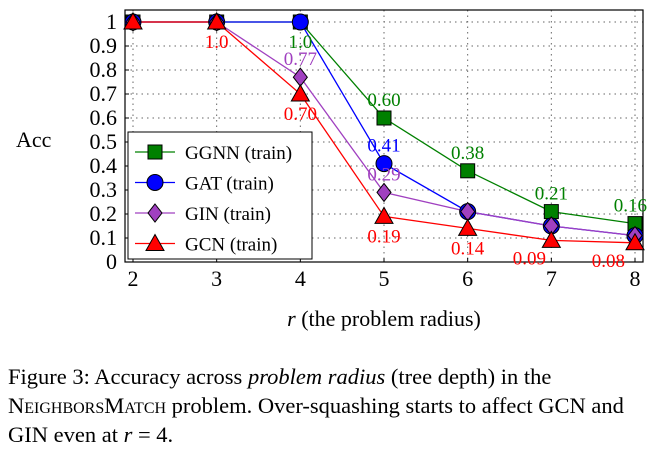  Describe the element at coordinates (468, 248) in the screenshot. I see `data-label: 0.14` at that location.